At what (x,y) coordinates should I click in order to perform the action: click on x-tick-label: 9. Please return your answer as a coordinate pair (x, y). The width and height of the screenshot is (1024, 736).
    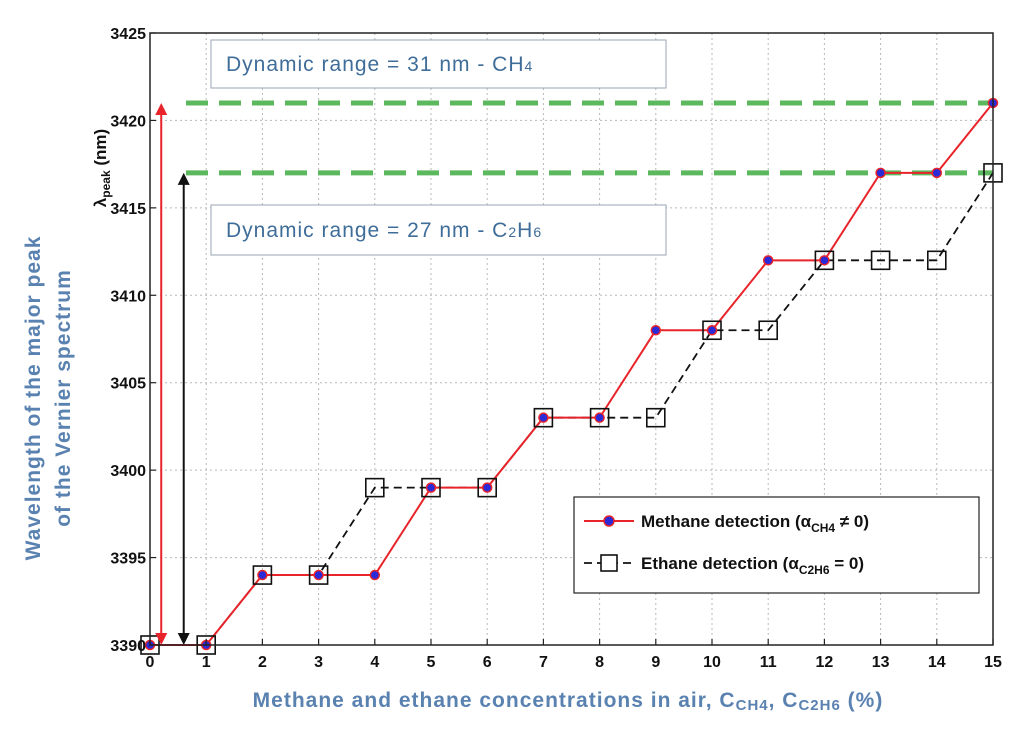
    Looking at the image, I should click on (655, 662).